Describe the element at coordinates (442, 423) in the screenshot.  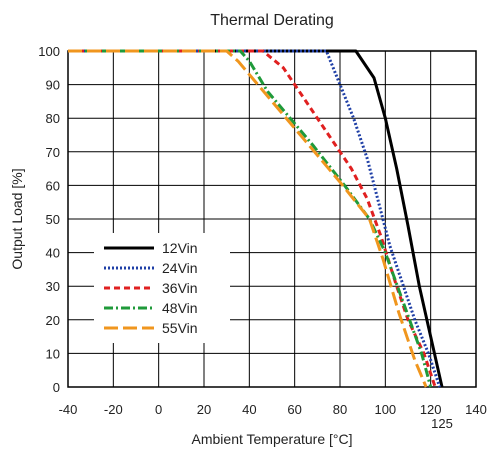
I see `x-tick-label-extra: 125` at that location.